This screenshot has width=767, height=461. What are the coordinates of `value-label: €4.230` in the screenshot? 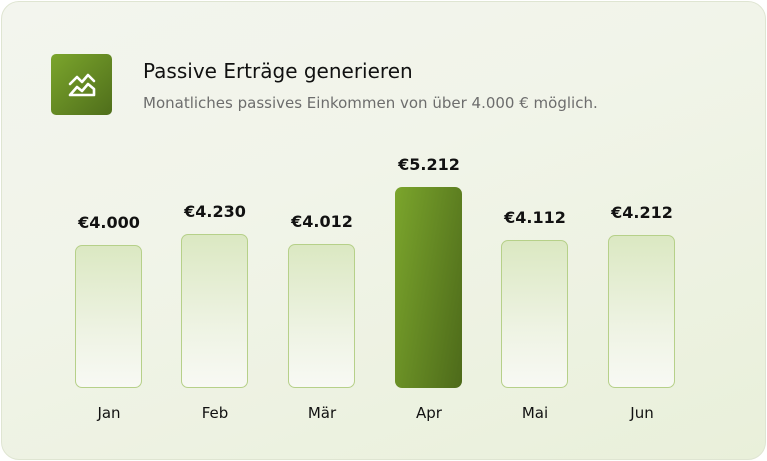 It's located at (215, 211).